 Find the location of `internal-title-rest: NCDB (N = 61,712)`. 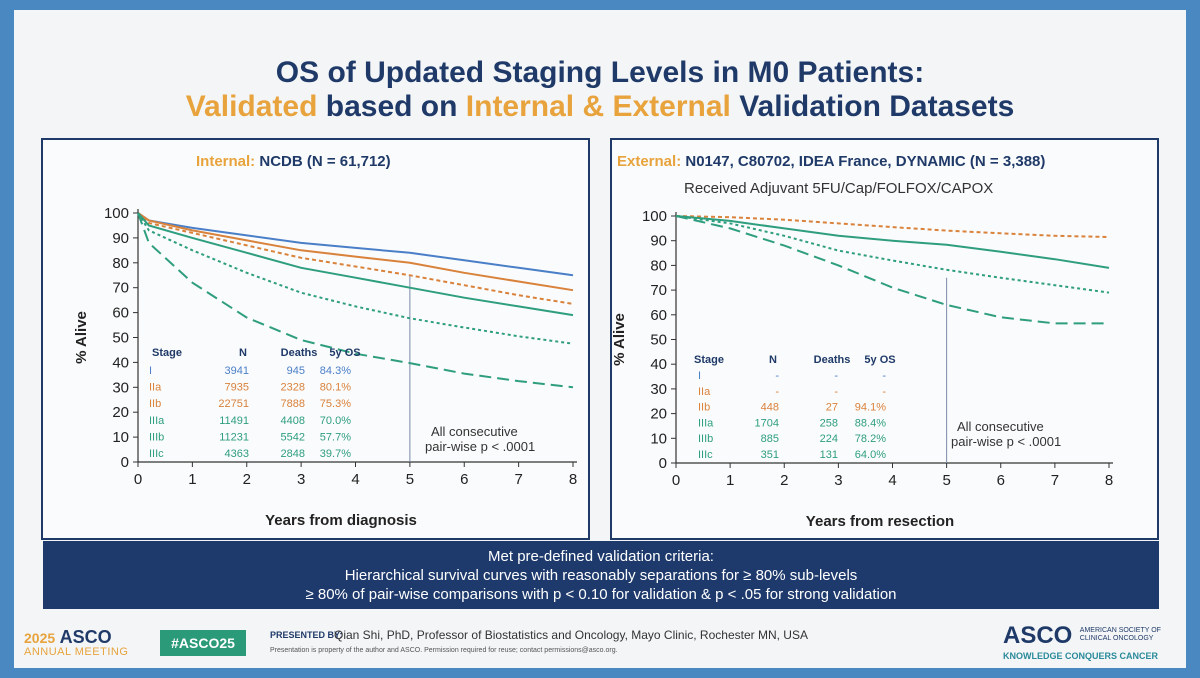

internal-title-rest: NCDB (N = 61,712) is located at coordinates (323, 161).